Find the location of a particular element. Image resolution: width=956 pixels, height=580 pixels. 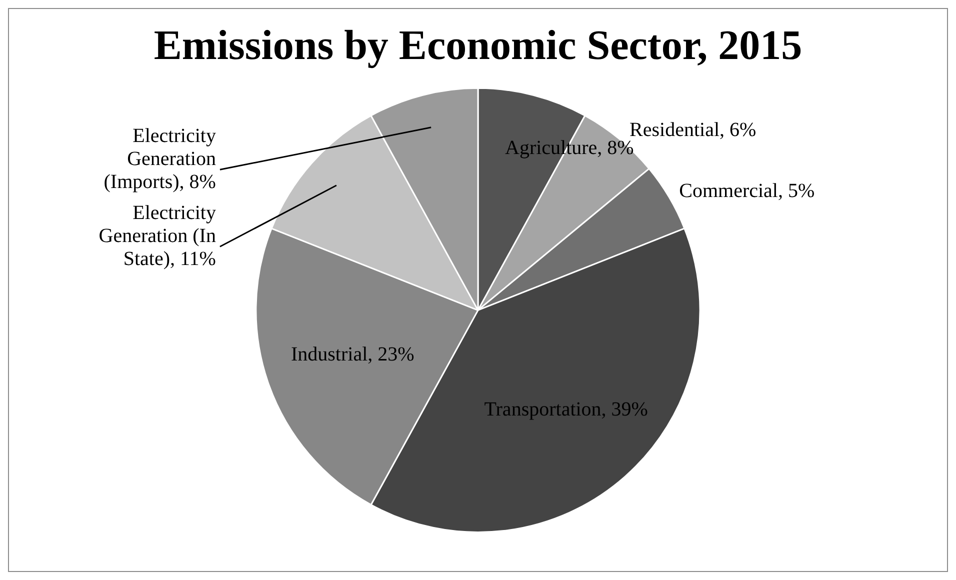

slice-label: Industrial, 23% is located at coordinates (352, 355).